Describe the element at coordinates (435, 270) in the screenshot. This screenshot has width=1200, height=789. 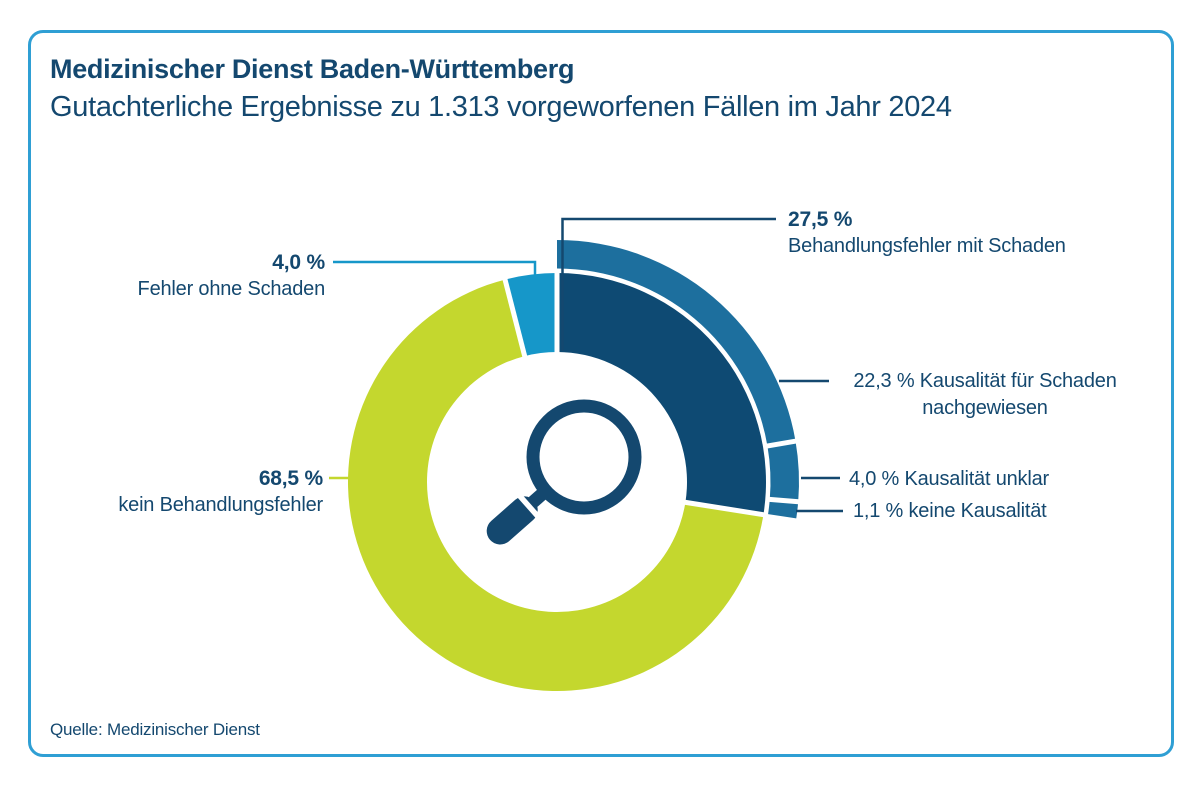
I see `leader-line-fehler-ohne-schaden` at that location.